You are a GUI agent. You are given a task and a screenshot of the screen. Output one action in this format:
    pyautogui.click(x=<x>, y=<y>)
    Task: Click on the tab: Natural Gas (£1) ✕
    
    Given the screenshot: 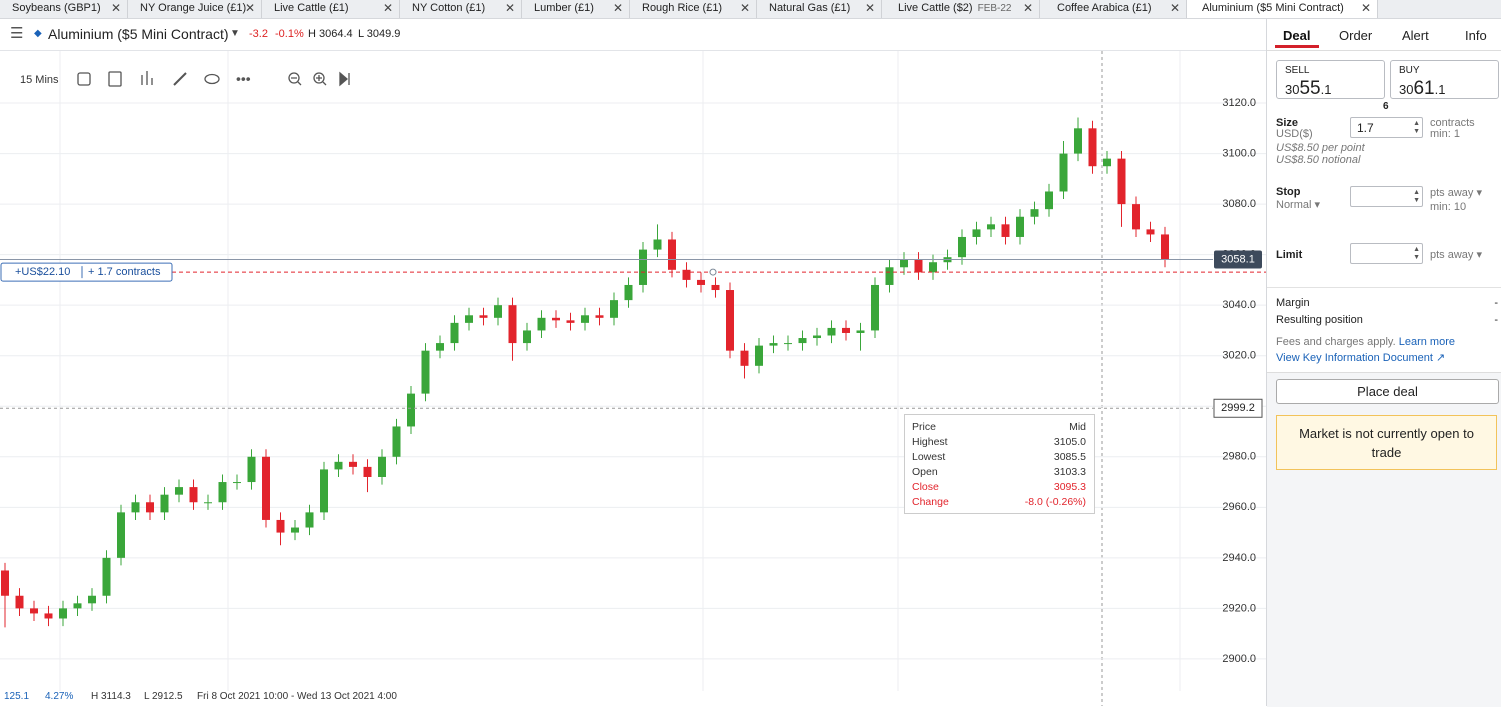 What is the action you would take?
    pyautogui.click(x=819, y=9)
    